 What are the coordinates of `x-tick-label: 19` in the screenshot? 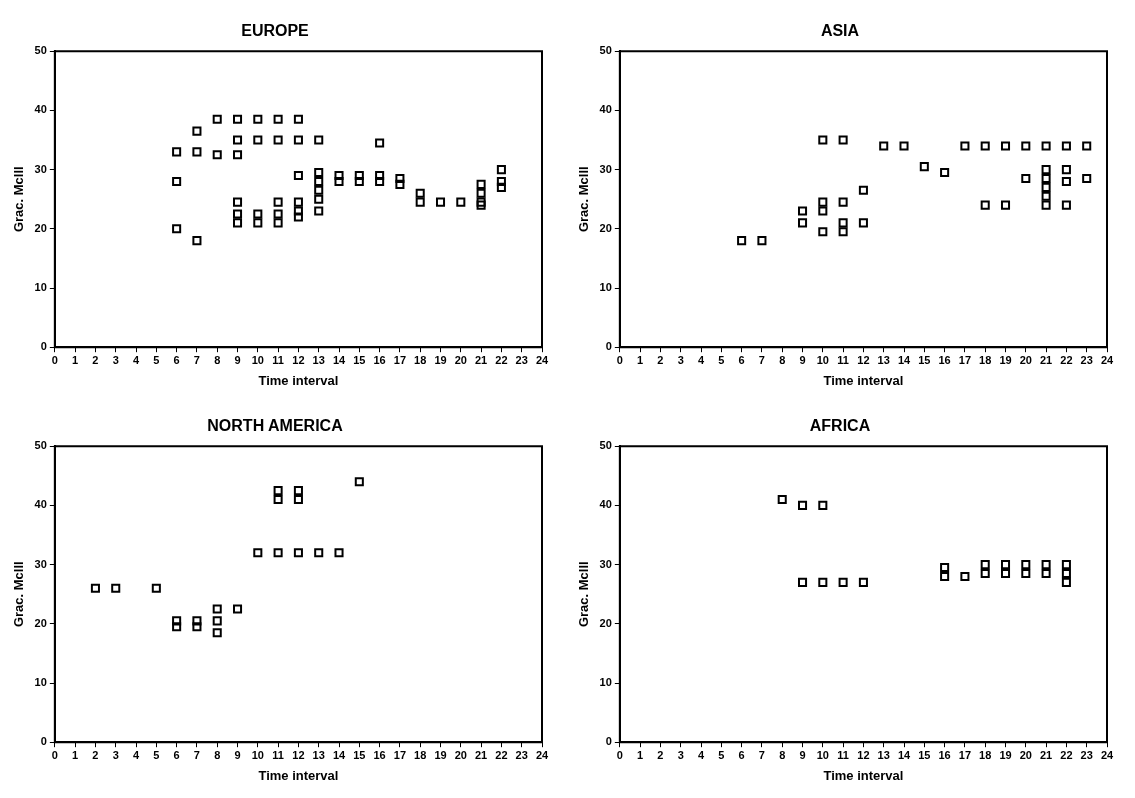 It's located at (440, 754).